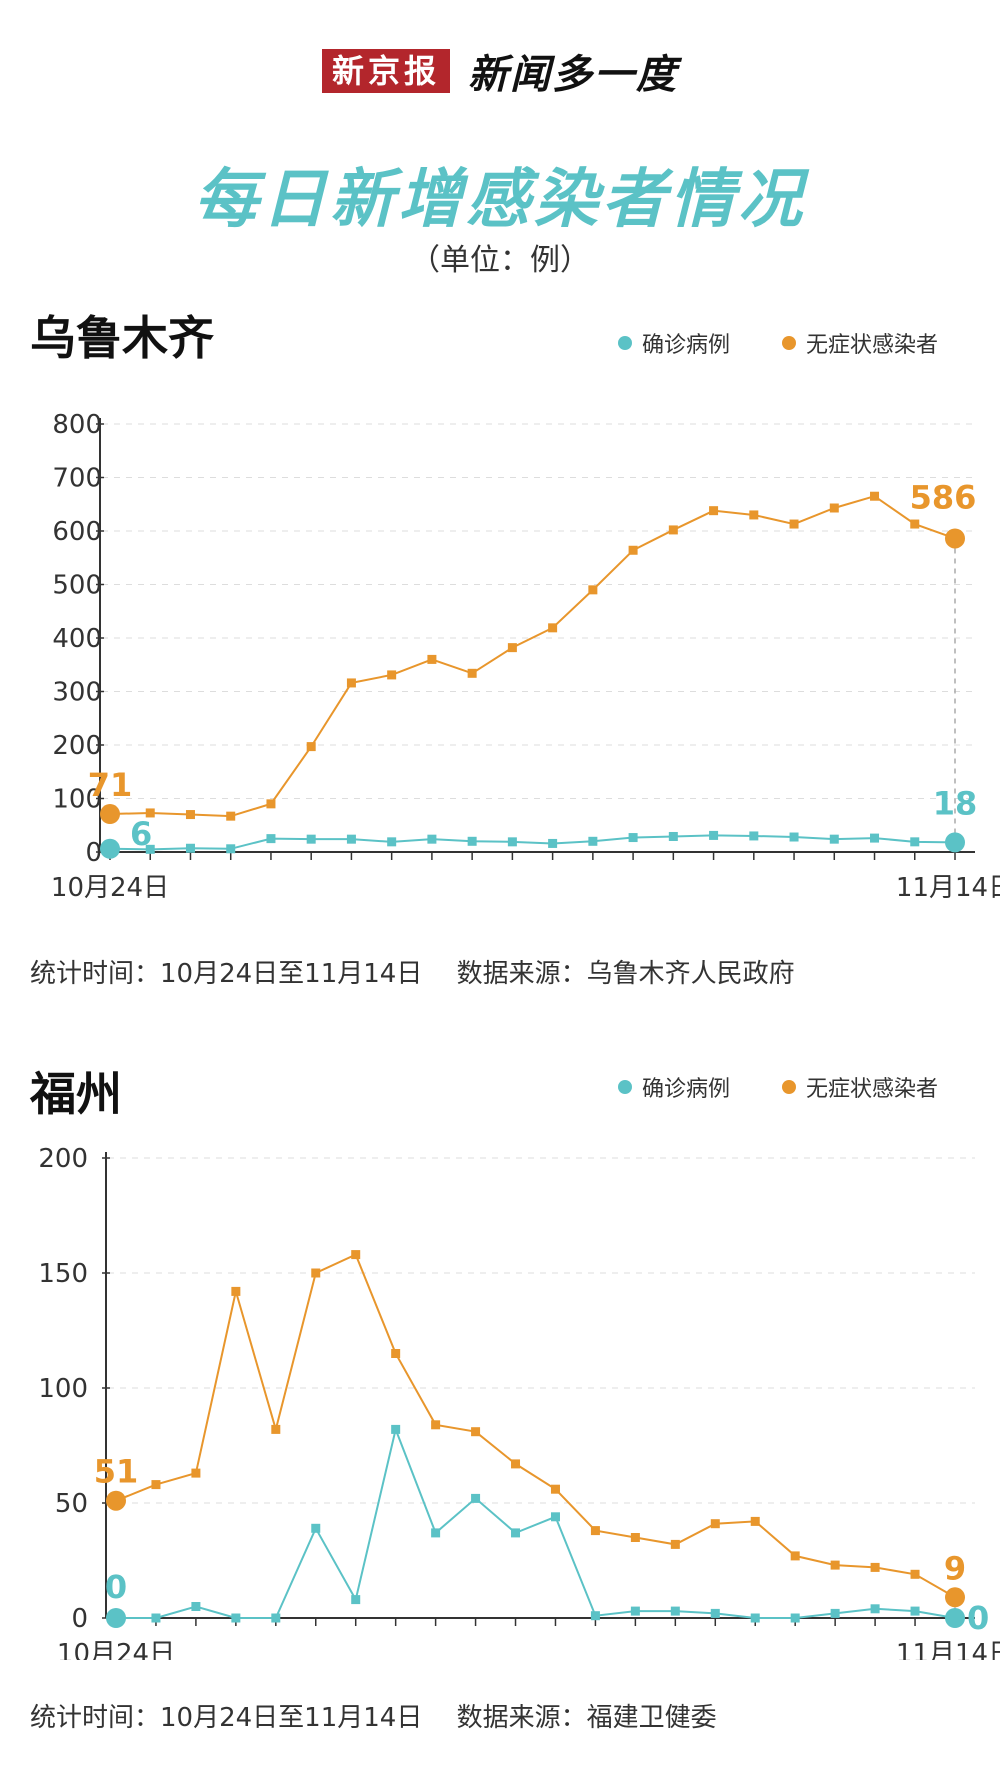 This screenshot has height=1773, width=1000. Describe the element at coordinates (77, 586) in the screenshot. I see `y-tick-label: 500` at that location.